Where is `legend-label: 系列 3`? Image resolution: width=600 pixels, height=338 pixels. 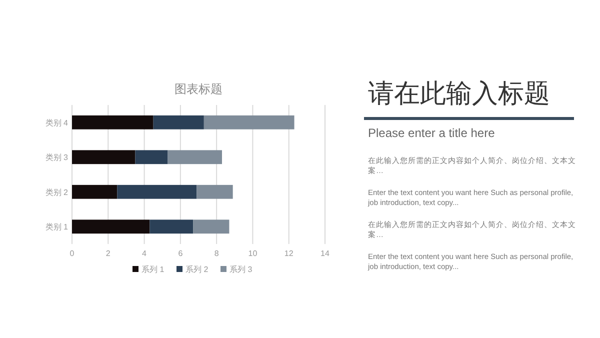 legend-label: 系列 3 is located at coordinates (241, 269).